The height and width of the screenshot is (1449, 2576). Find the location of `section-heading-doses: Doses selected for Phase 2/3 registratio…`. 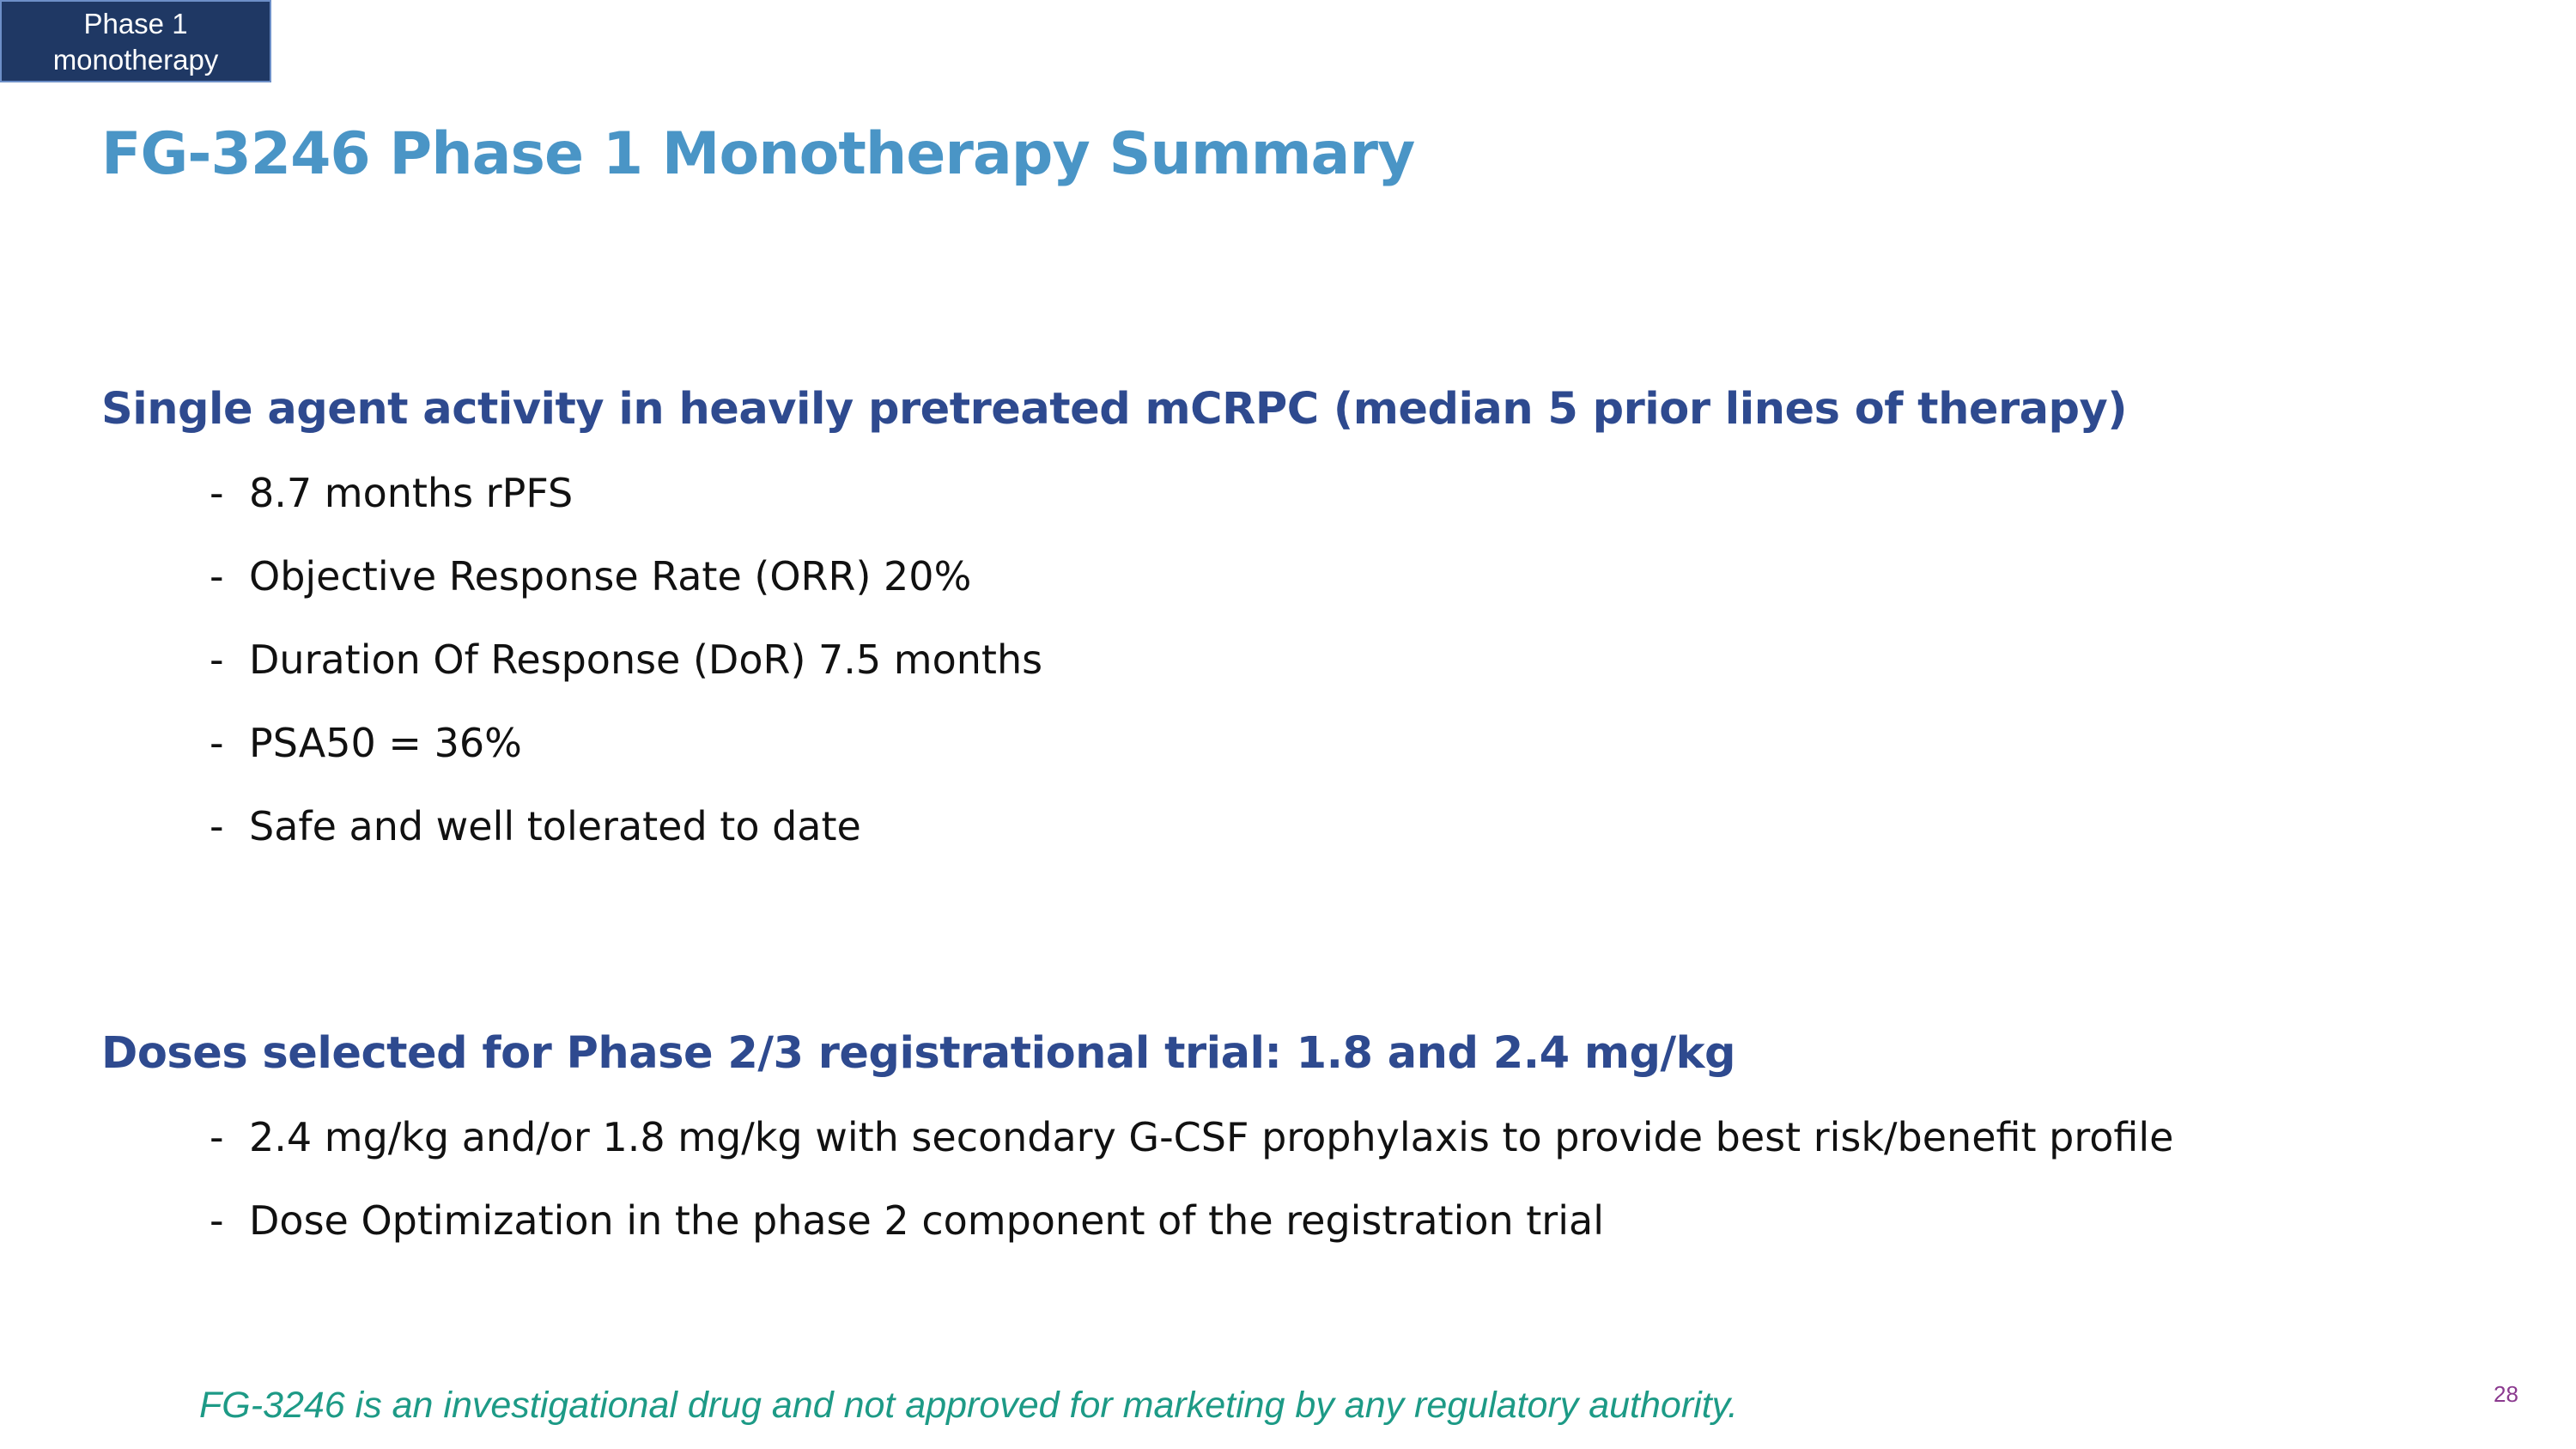

section-heading-doses: Doses selected for Phase 2/3 registratio… is located at coordinates (918, 1053).